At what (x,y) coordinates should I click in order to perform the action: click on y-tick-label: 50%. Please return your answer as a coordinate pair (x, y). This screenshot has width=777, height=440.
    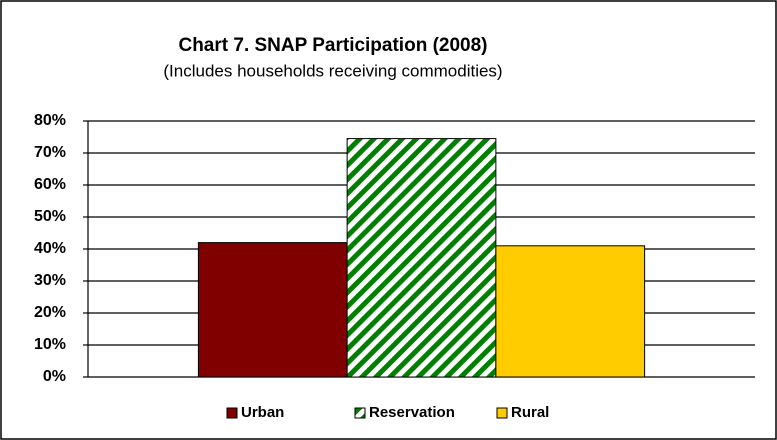
    Looking at the image, I should click on (50, 216).